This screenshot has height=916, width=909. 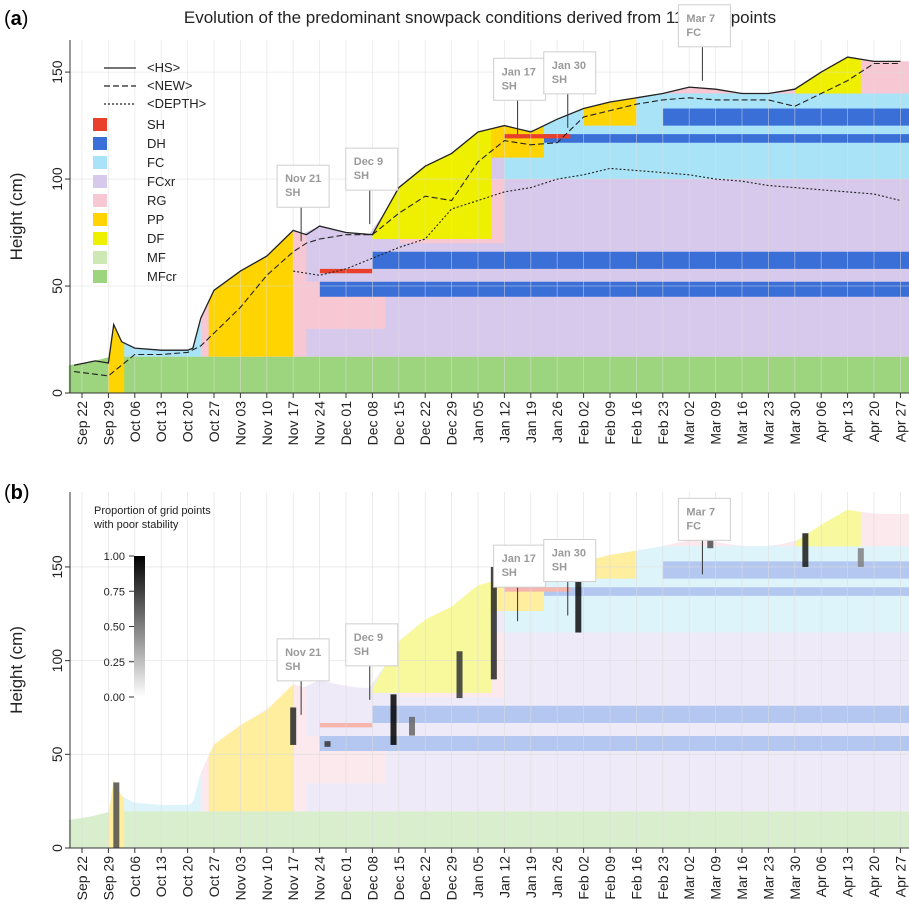 I want to click on legend-line-label: <NEW>, so click(x=170, y=85).